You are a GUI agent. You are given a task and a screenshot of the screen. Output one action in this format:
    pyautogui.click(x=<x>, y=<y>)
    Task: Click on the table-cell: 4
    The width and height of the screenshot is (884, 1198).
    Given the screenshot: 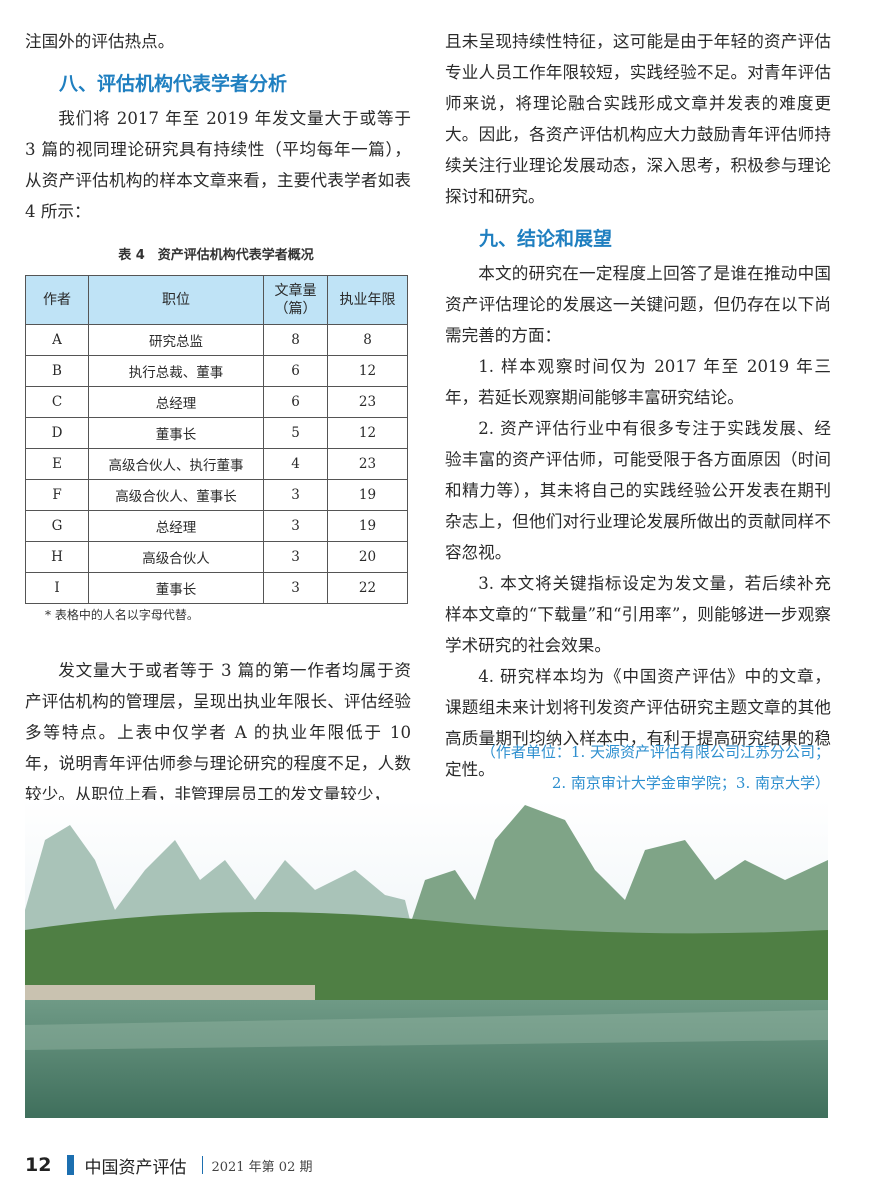 What is the action you would take?
    pyautogui.click(x=295, y=464)
    